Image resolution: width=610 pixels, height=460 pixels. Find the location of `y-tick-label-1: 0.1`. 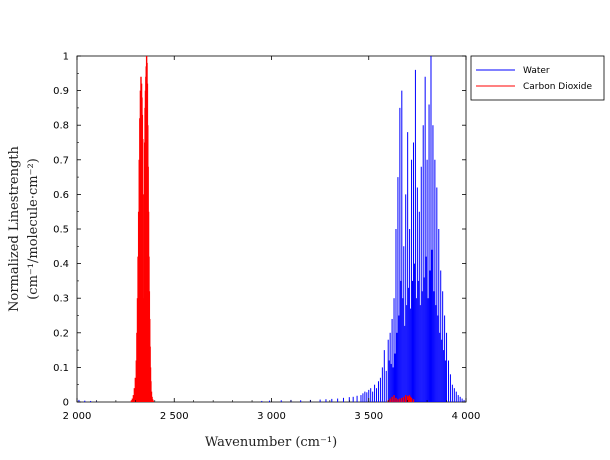

y-tick-label-1: 0.1 is located at coordinates (61, 368).